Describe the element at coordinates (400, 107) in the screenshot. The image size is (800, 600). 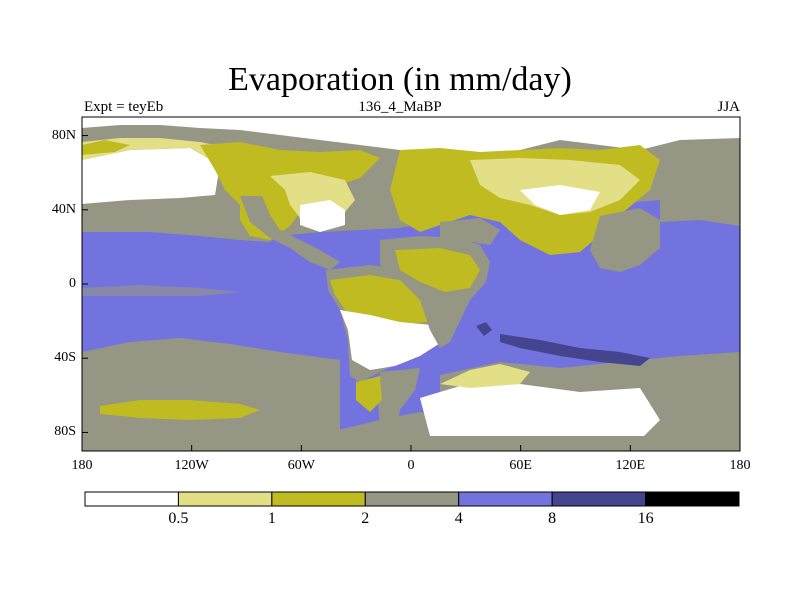
I see `time-label: 136_4_MaBP` at that location.